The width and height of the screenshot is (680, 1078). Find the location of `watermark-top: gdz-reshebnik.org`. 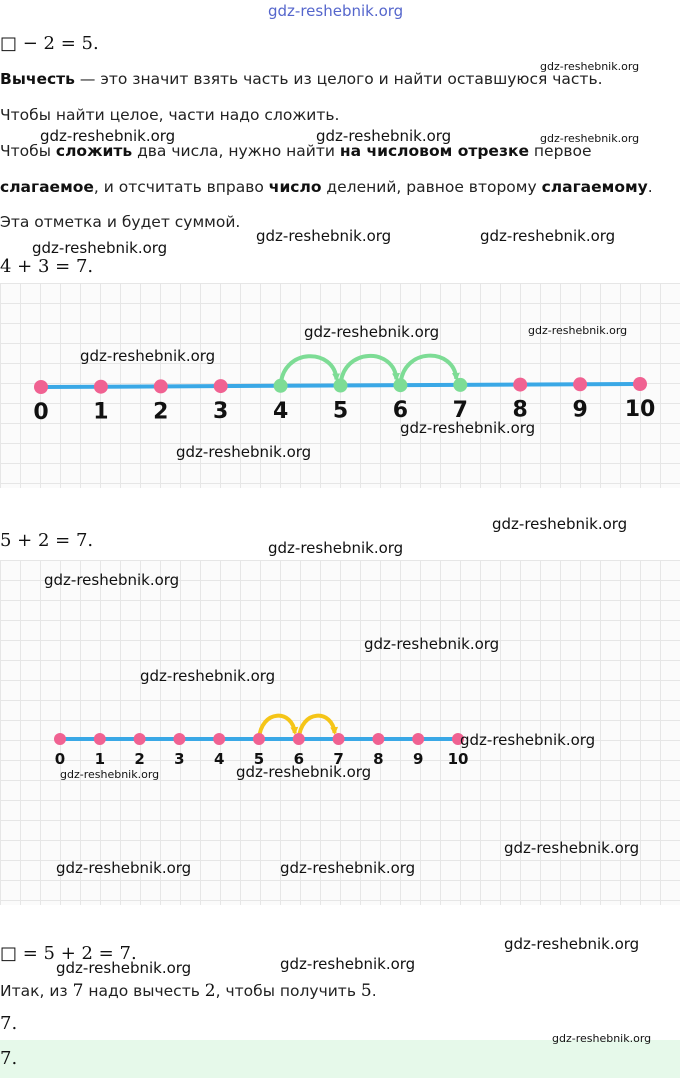

watermark-top: gdz-reshebnik.org is located at coordinates (336, 11).